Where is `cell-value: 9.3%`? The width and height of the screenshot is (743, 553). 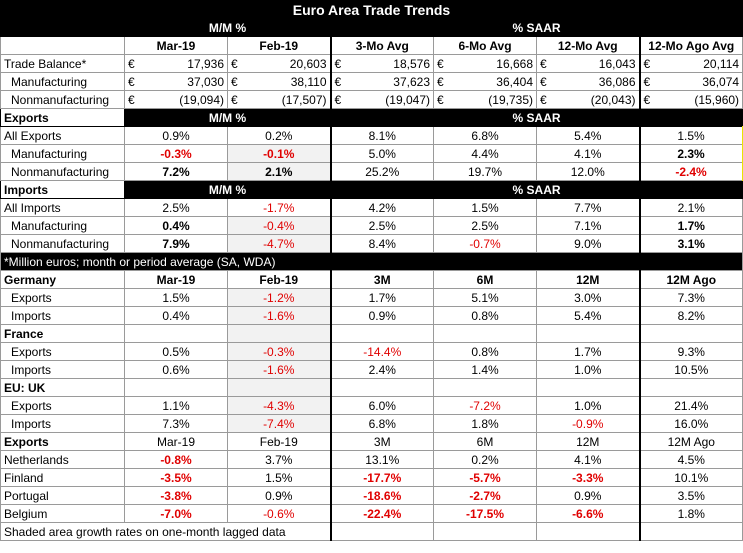
cell-value: 9.3% is located at coordinates (690, 351).